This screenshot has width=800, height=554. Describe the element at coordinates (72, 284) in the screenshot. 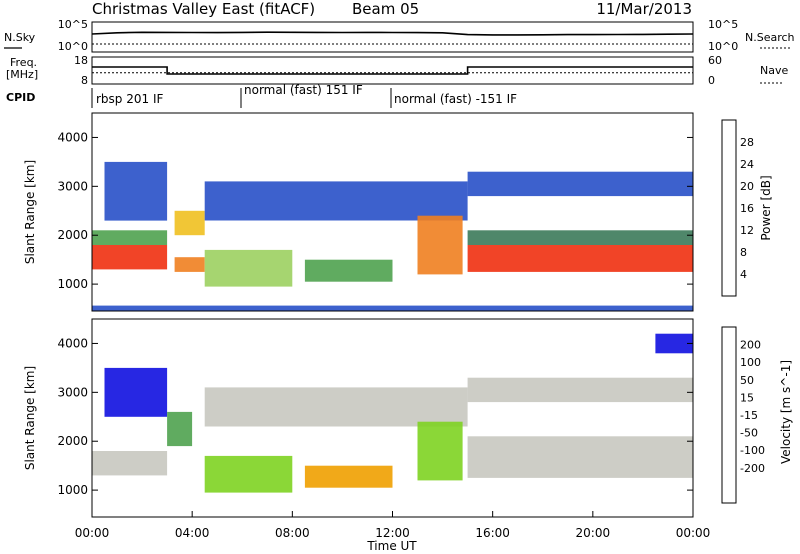

I see `power-ytick-label-0: 1000` at that location.